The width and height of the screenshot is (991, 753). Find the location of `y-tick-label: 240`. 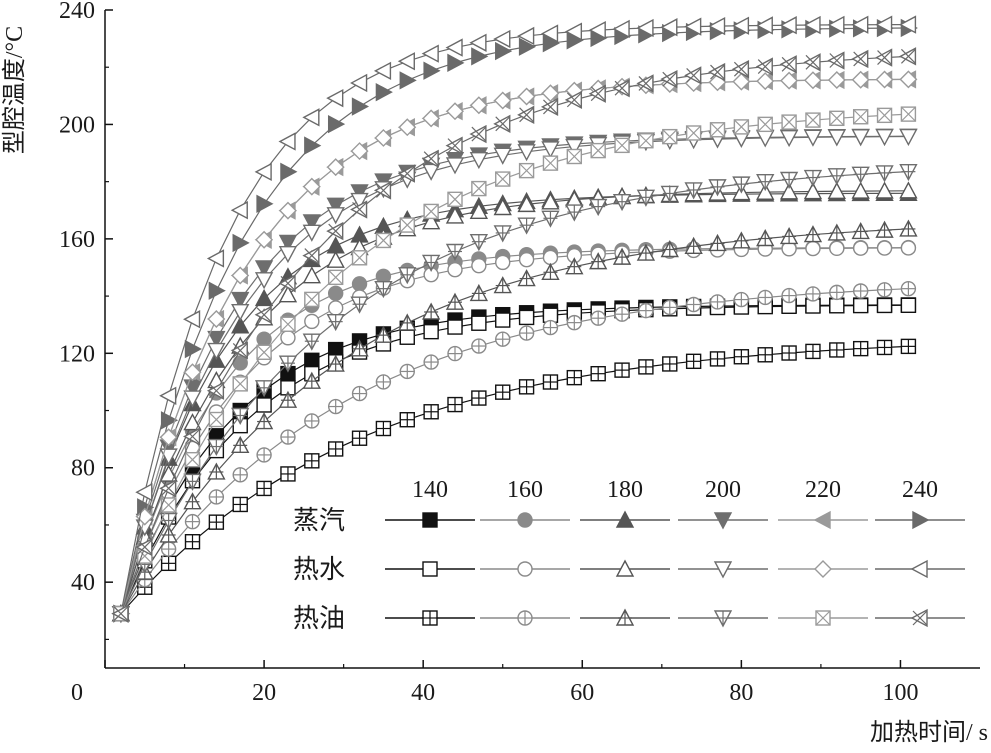

y-tick-label: 240 is located at coordinates (77, 12).